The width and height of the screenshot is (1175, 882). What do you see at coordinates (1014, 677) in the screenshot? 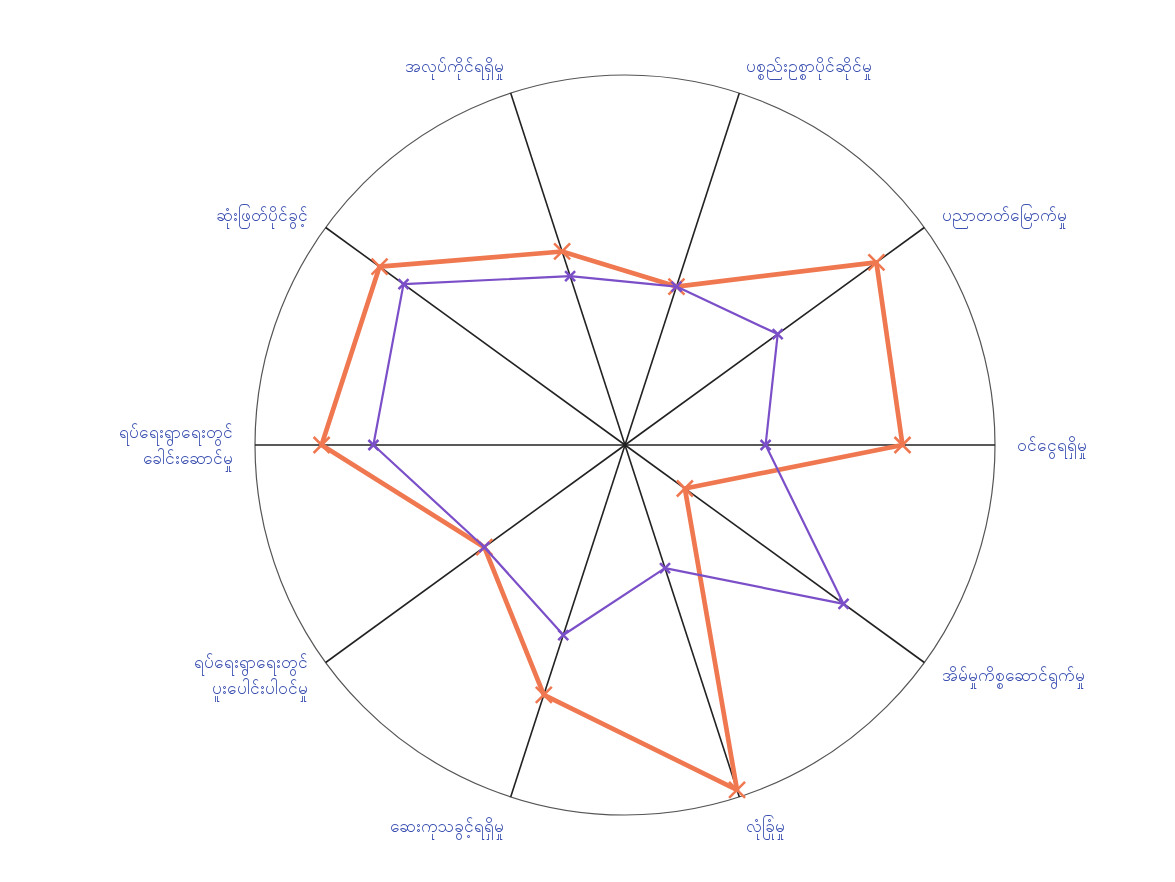
I see `spoke-label: အိမ်မှုကိစ္စဆောင်ရွက်မှု` at bounding box center [1014, 677].